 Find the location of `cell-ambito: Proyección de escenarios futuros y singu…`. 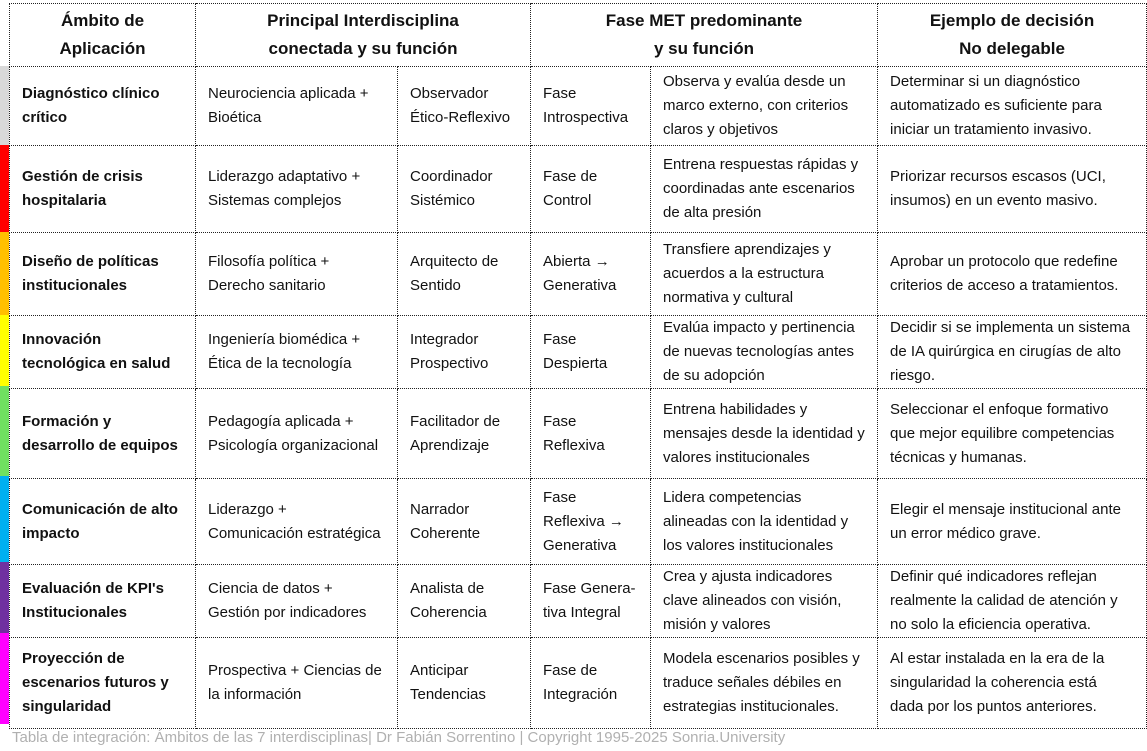

cell-ambito: Proyección de escenarios futuros y singu… is located at coordinates (102, 683).